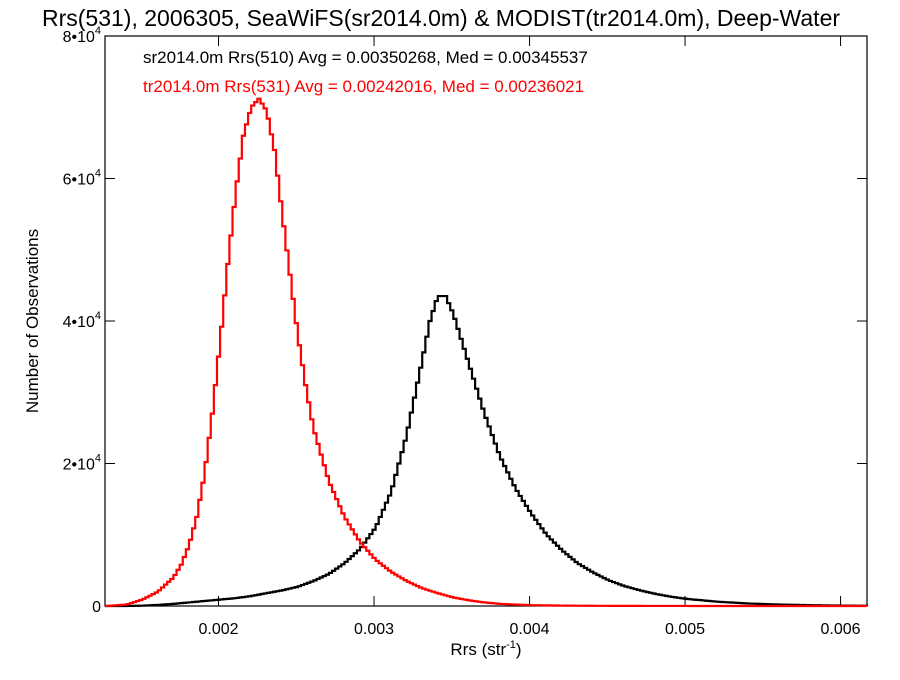 Image resolution: width=900 pixels, height=680 pixels. Describe the element at coordinates (96, 607) in the screenshot. I see `y-tick-label: 0` at that location.